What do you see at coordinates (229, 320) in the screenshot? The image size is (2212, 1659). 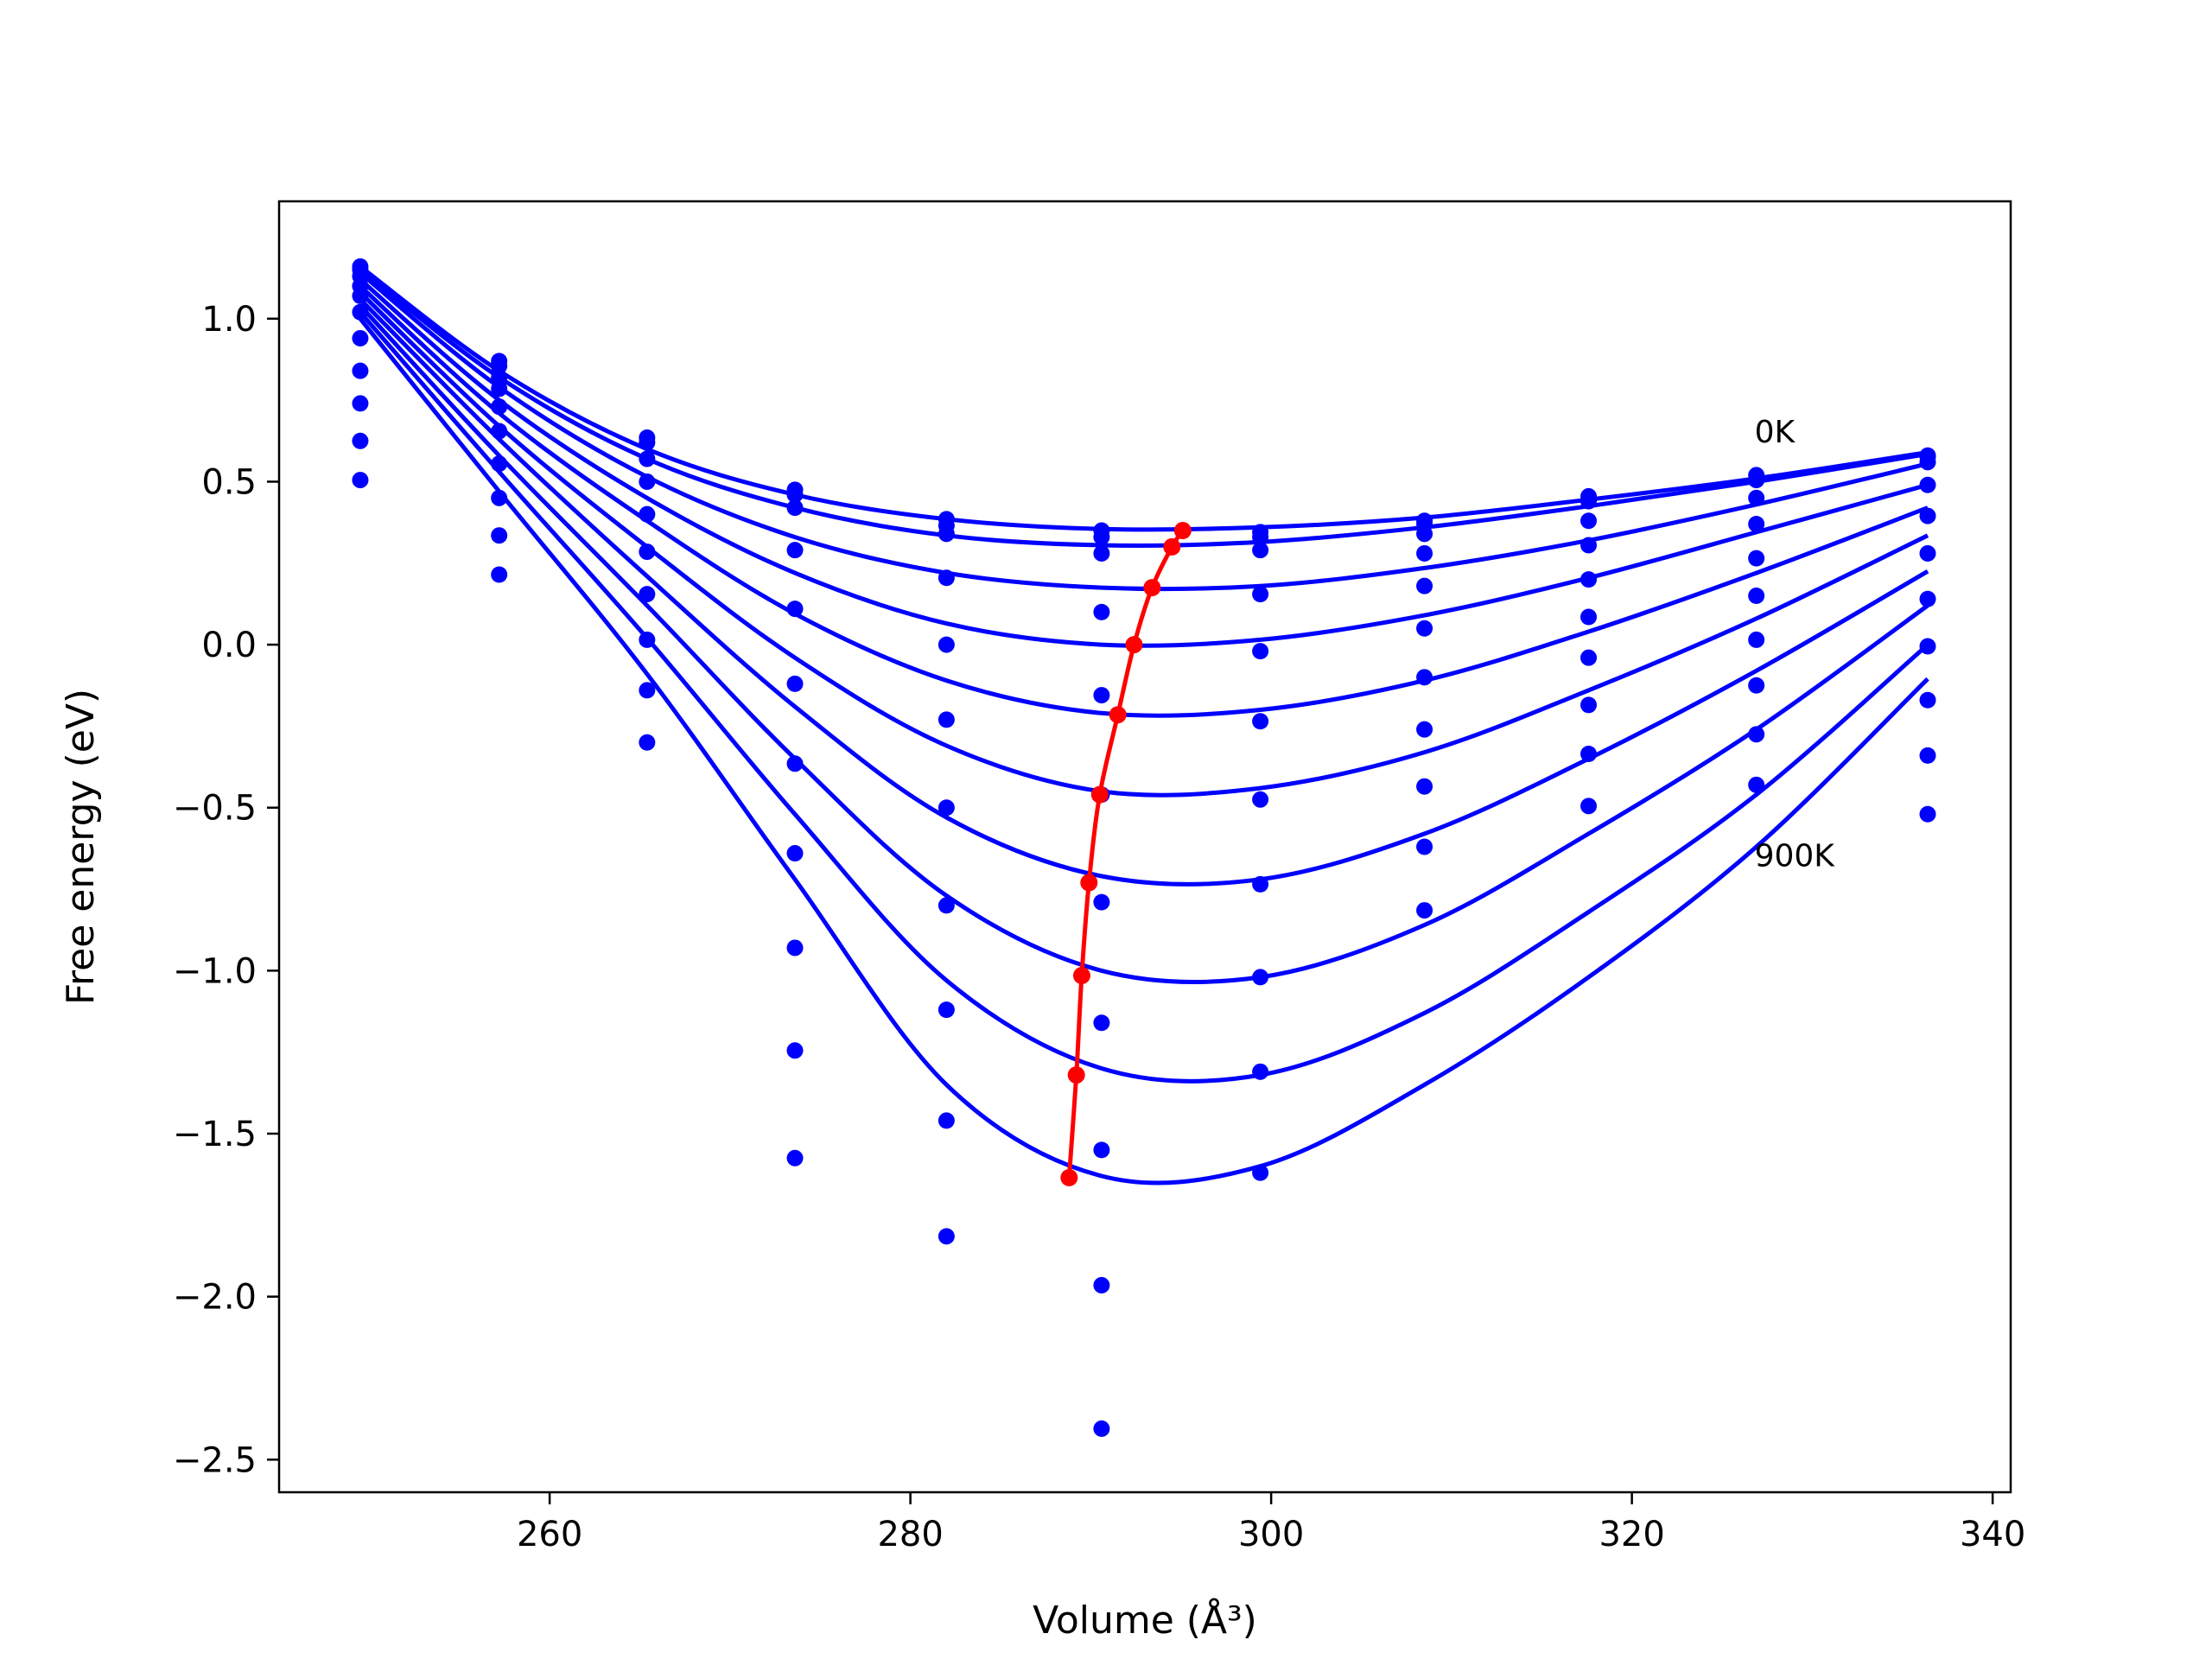 I see `y-tick-label: 1.0` at bounding box center [229, 320].